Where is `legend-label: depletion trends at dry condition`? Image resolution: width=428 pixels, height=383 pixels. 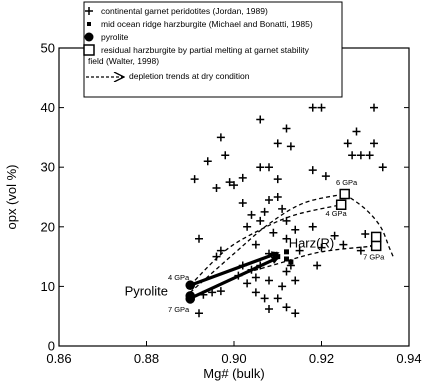 legend-label: depletion trends at dry condition is located at coordinates (189, 76).